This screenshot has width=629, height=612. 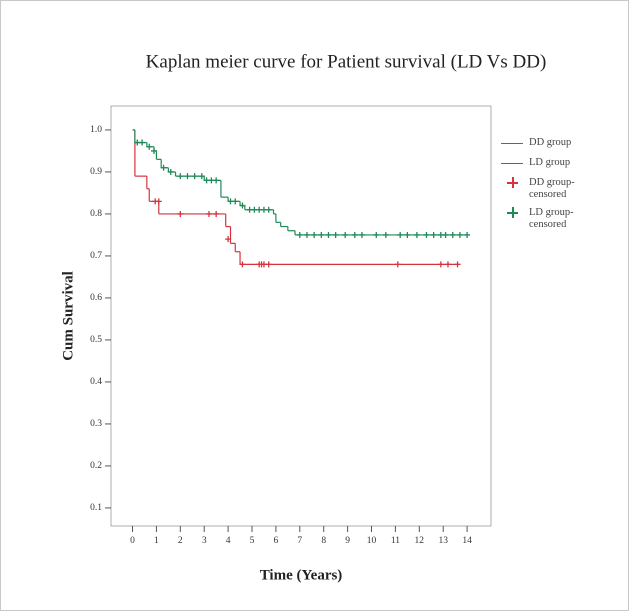 I want to click on y-tick-label: 1.0, so click(x=96, y=130).